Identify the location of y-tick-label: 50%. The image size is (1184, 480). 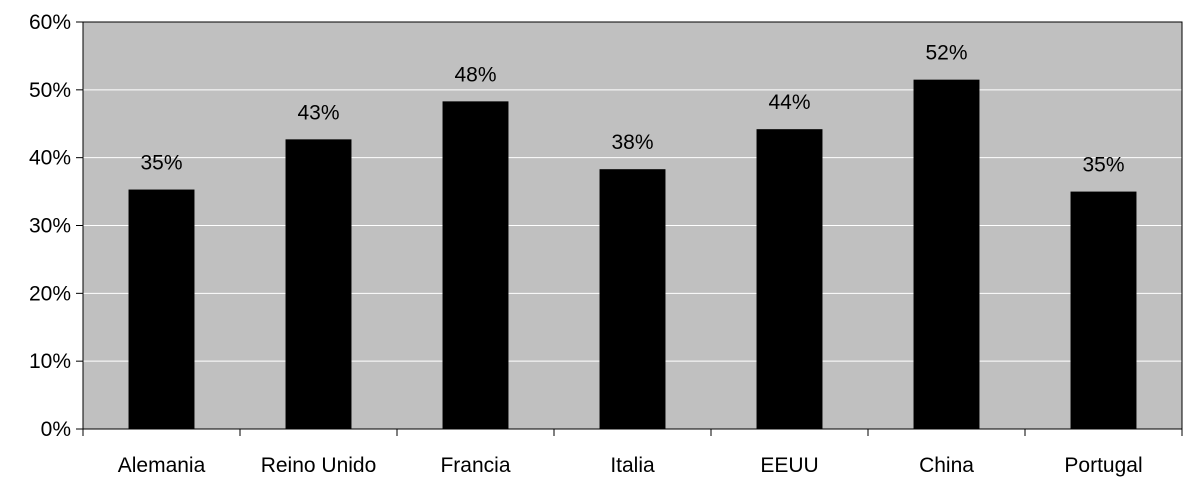
(50, 90).